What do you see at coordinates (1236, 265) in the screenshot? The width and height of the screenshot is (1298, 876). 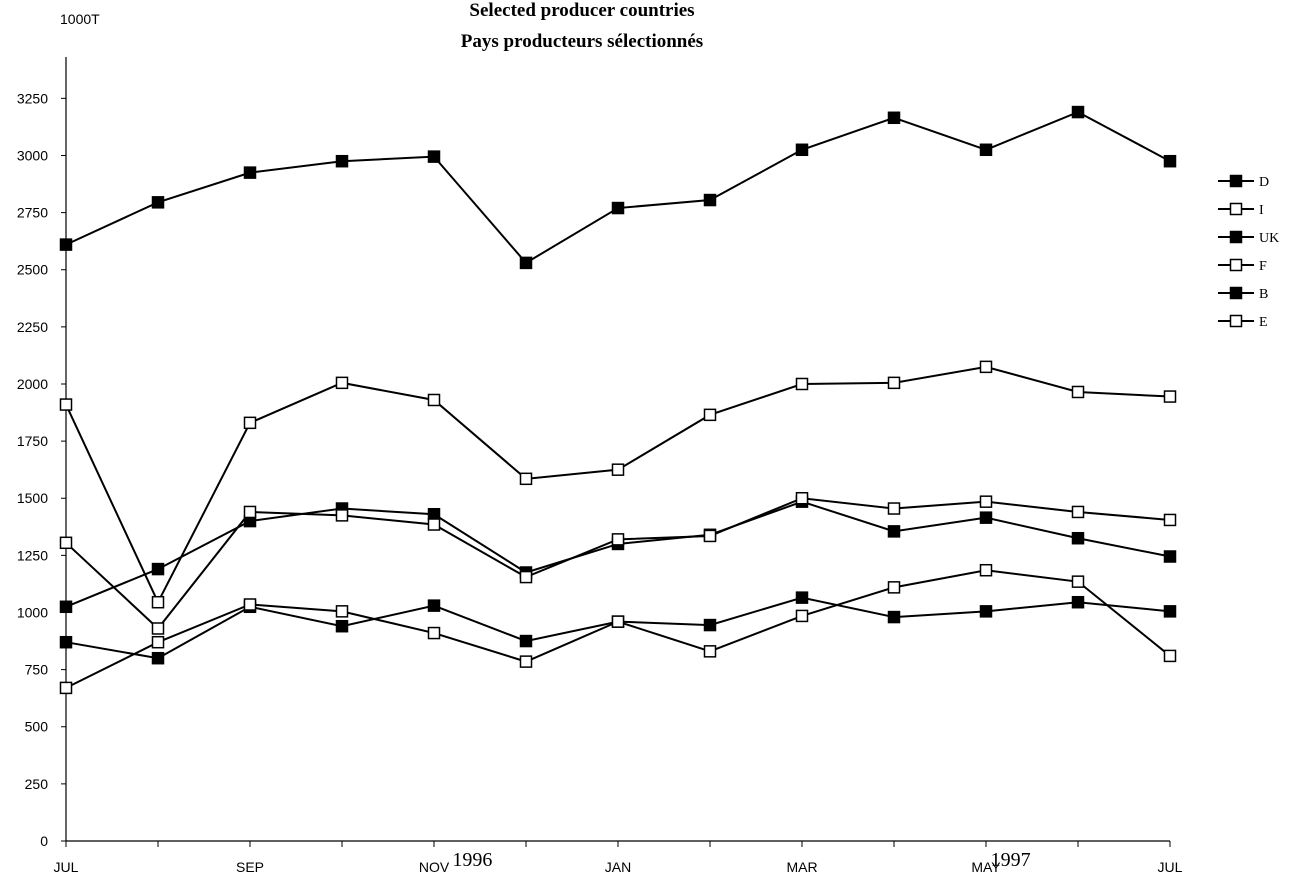 I see `legend-marker-f` at bounding box center [1236, 265].